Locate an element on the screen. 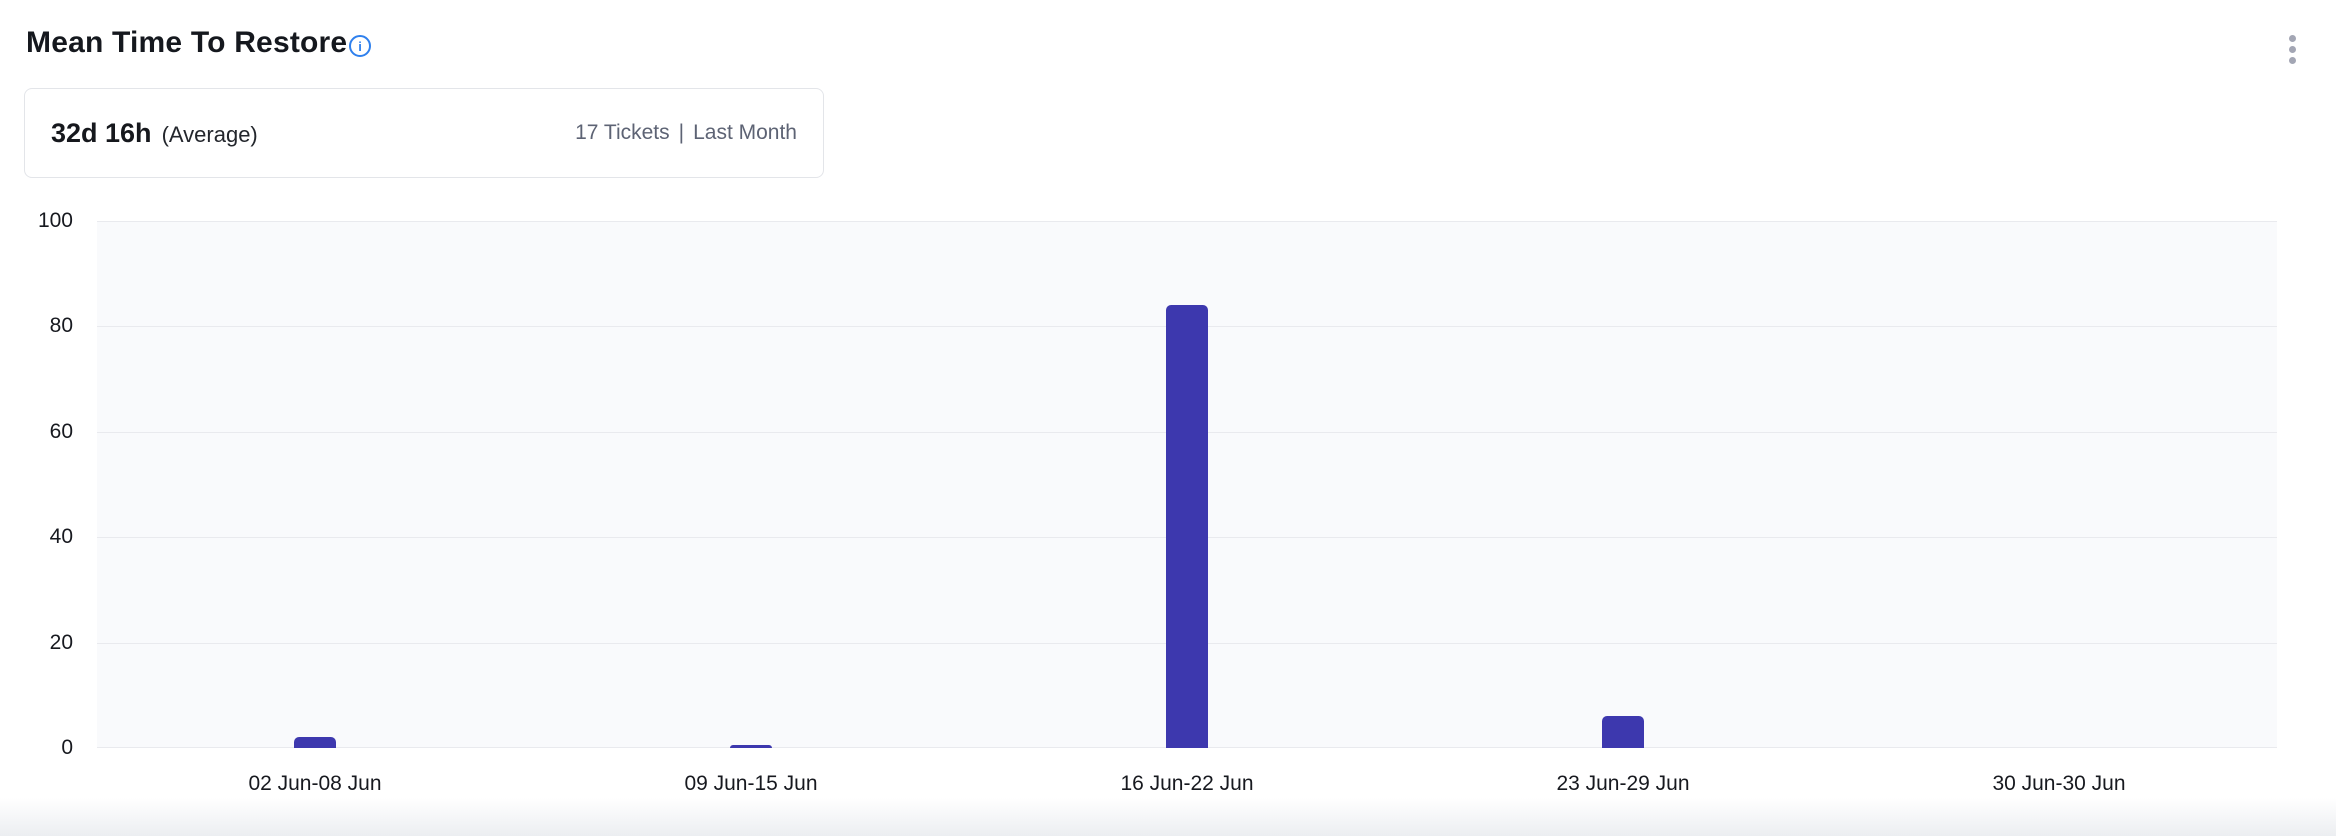  kebab-menu-icon is located at coordinates (2292, 49).